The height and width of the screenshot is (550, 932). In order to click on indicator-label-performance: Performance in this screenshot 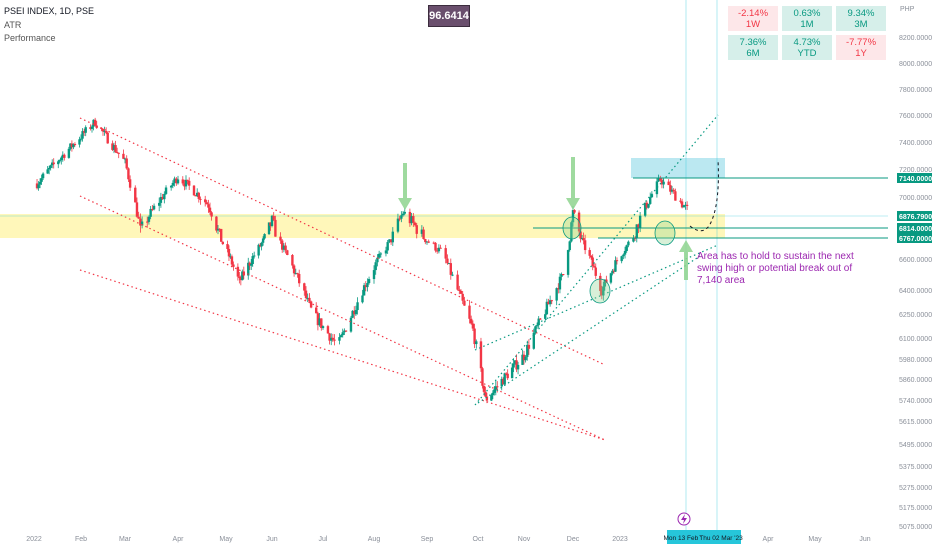, I will do `click(30, 38)`.